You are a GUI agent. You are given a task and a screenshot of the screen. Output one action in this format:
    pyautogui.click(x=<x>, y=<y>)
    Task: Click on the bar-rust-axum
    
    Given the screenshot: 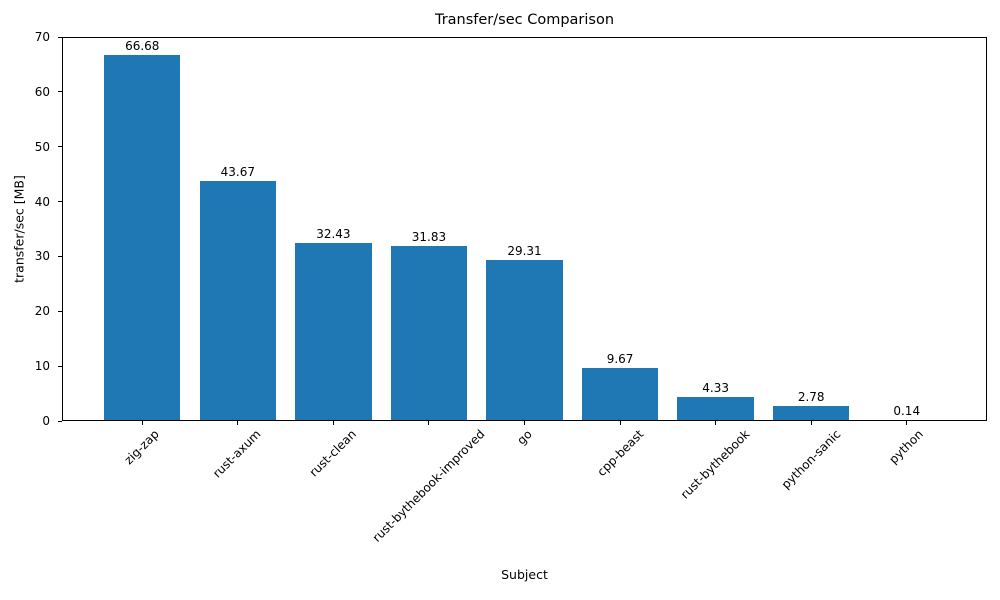 What is the action you would take?
    pyautogui.click(x=238, y=301)
    